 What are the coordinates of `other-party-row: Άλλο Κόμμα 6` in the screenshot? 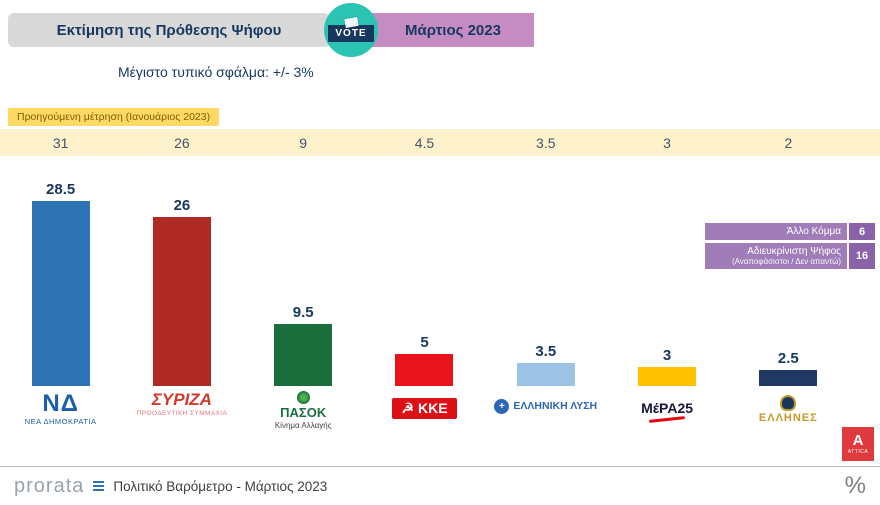 It's located at (790, 231).